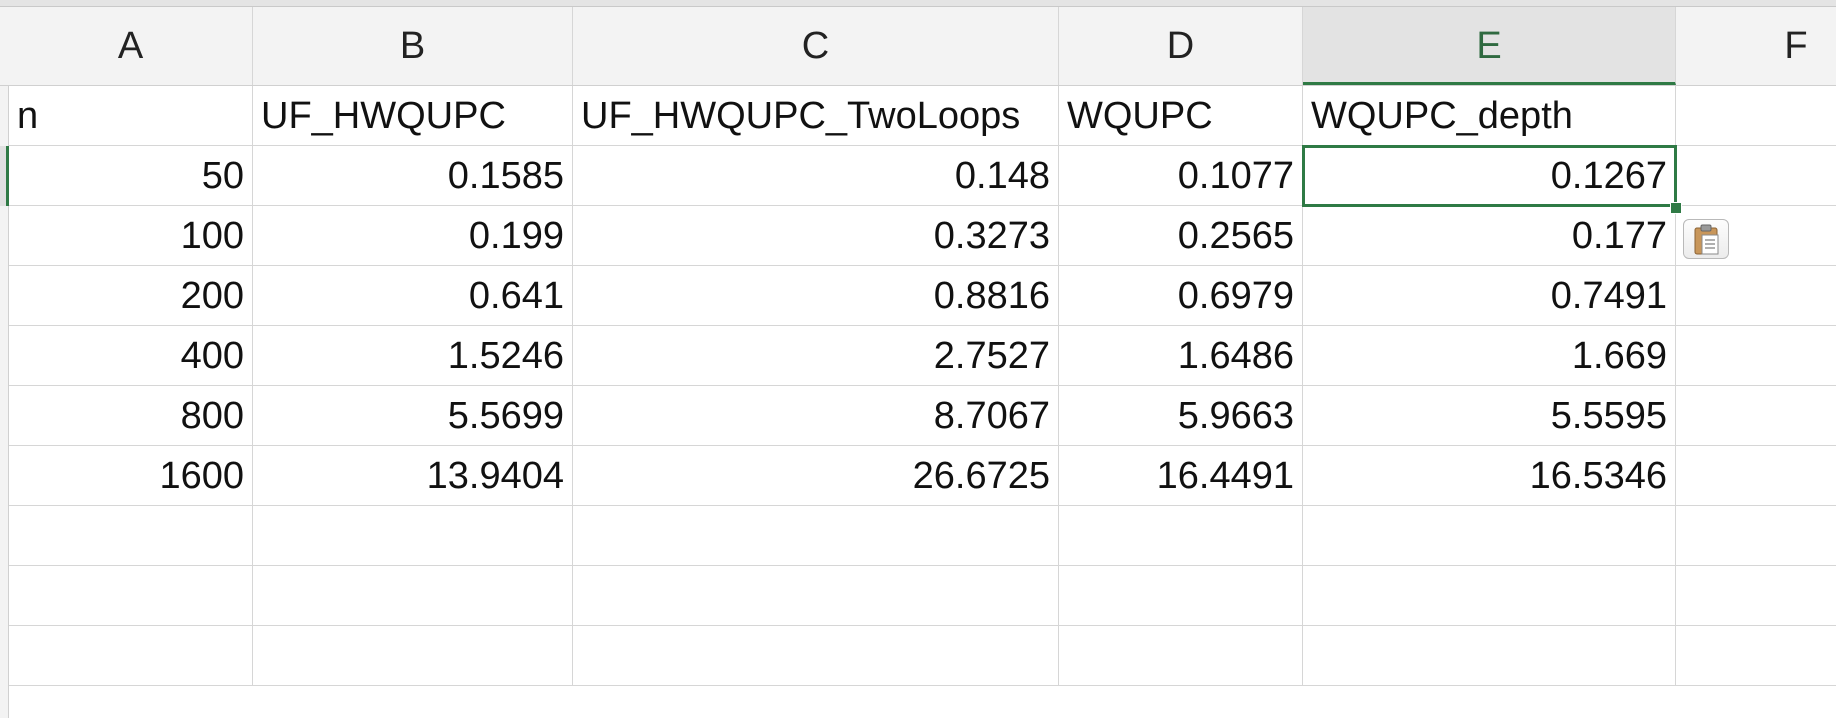  I want to click on column-header-f: F, so click(1796, 46).